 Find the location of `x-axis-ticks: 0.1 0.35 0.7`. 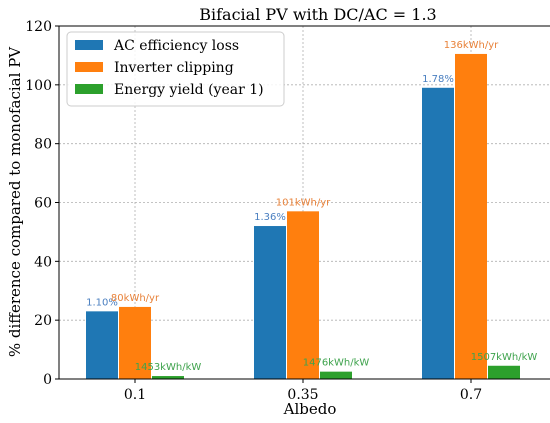

x-axis-ticks: 0.1 0.35 0.7 is located at coordinates (303, 391).